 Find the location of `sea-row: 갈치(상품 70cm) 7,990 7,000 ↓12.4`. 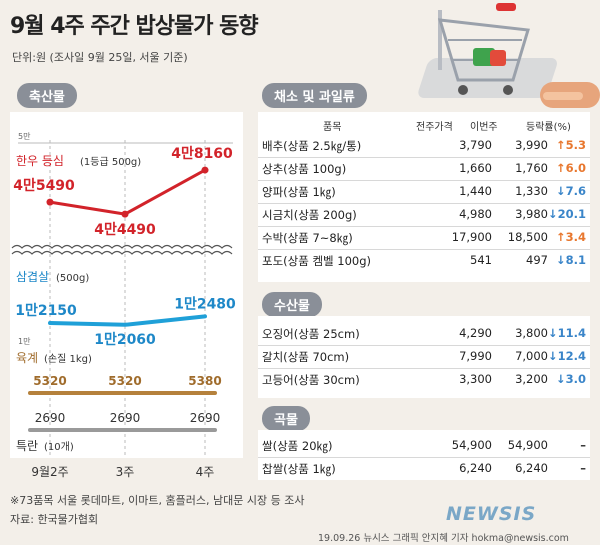

sea-row: 갈치(상품 70cm) 7,990 7,000 ↓12.4 is located at coordinates (424, 356).